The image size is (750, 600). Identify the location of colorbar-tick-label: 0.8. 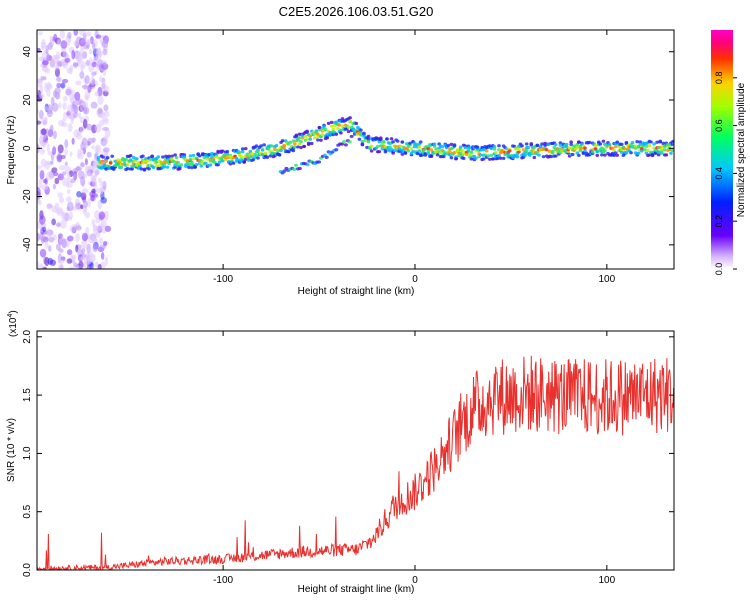
(719, 78).